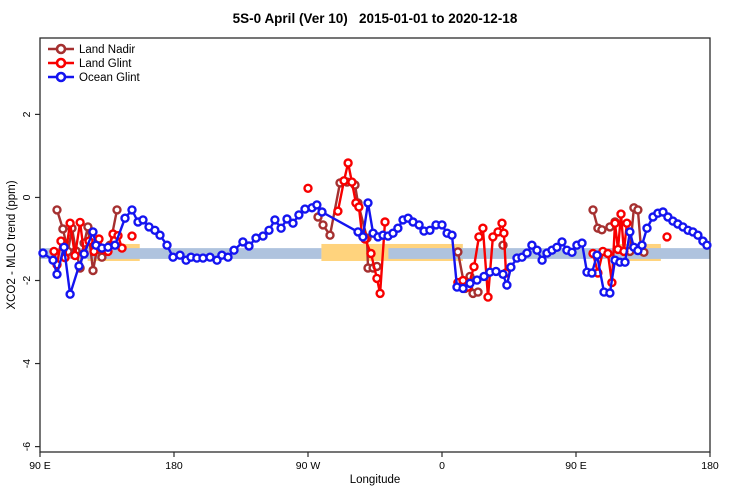 This screenshot has width=750, height=500. I want to click on legend-label: Land Glint, so click(105, 64).